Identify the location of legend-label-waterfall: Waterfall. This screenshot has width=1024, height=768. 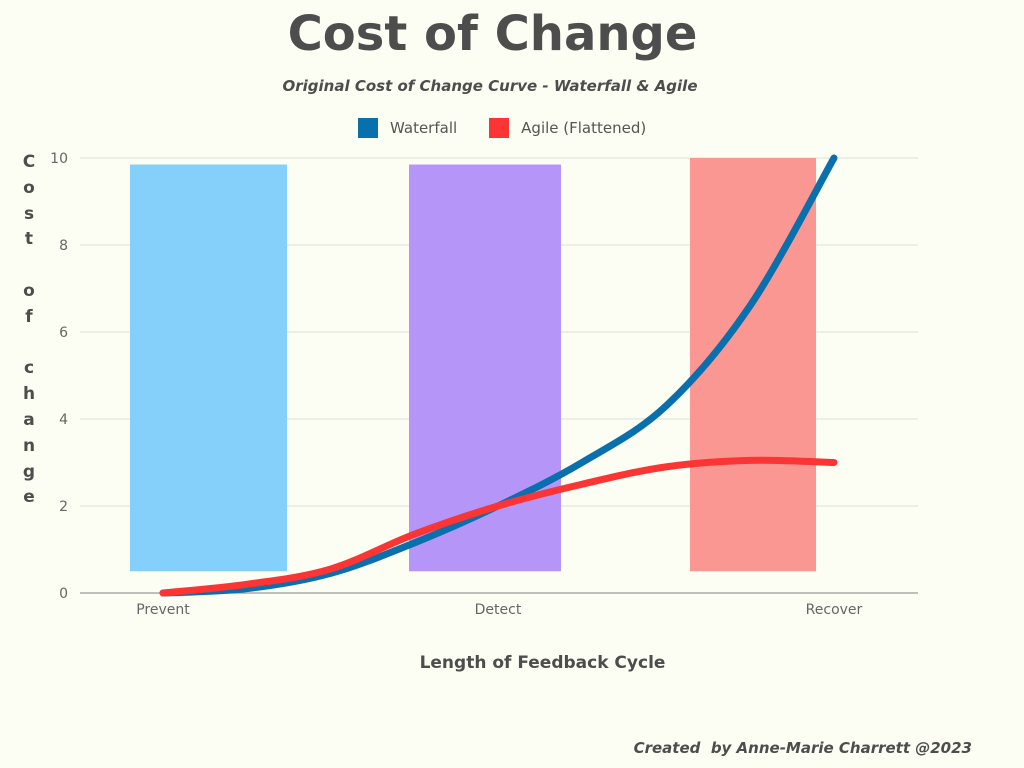
(424, 128).